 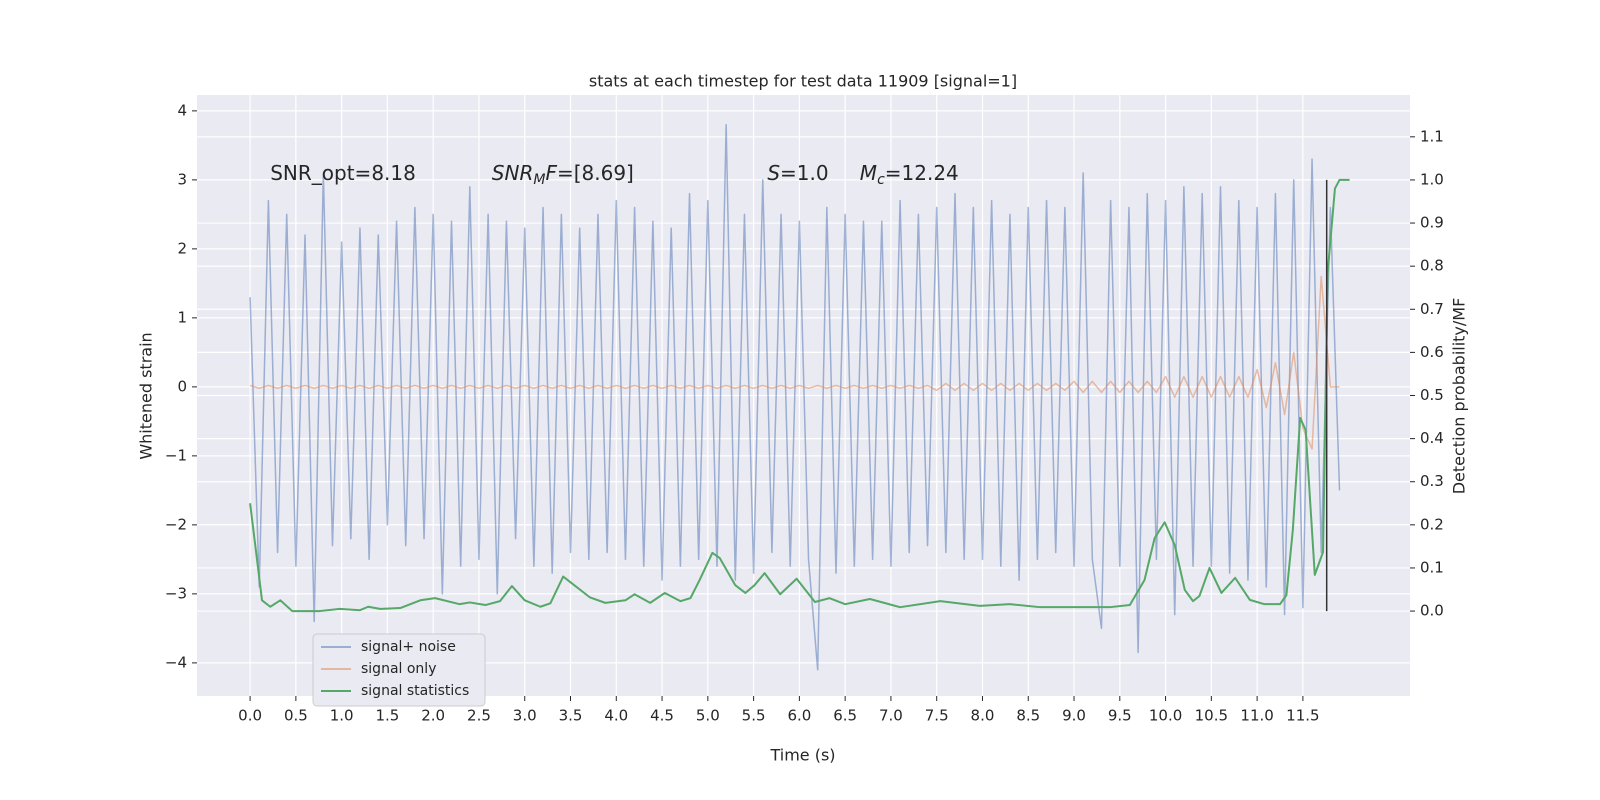 What do you see at coordinates (1459, 396) in the screenshot?
I see `y2-axis-label: Detection probability/MF` at bounding box center [1459, 396].